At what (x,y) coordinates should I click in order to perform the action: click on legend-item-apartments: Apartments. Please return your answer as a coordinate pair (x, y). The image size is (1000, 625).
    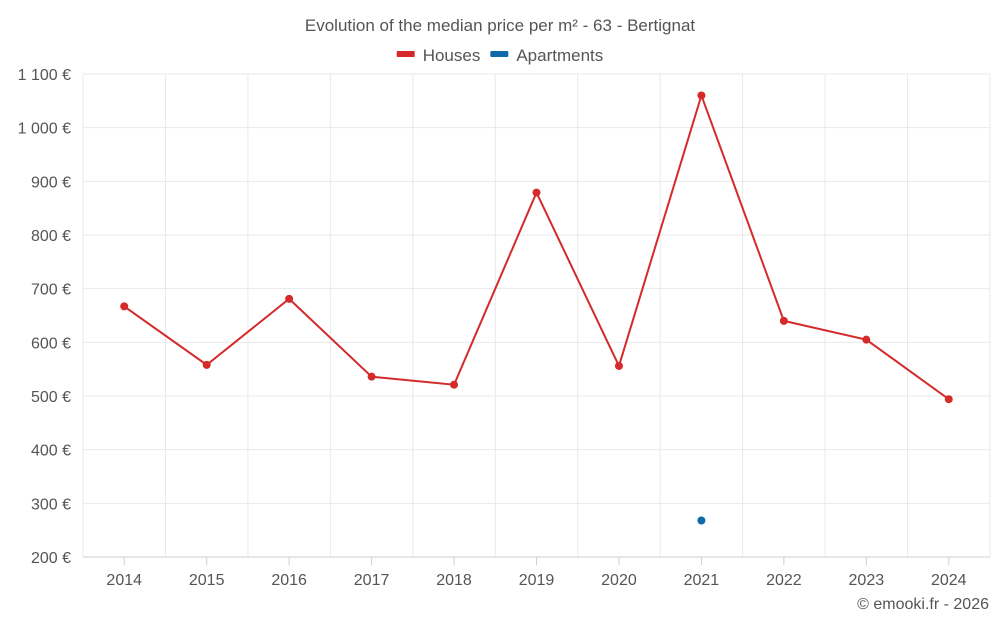
    Looking at the image, I should click on (546, 55).